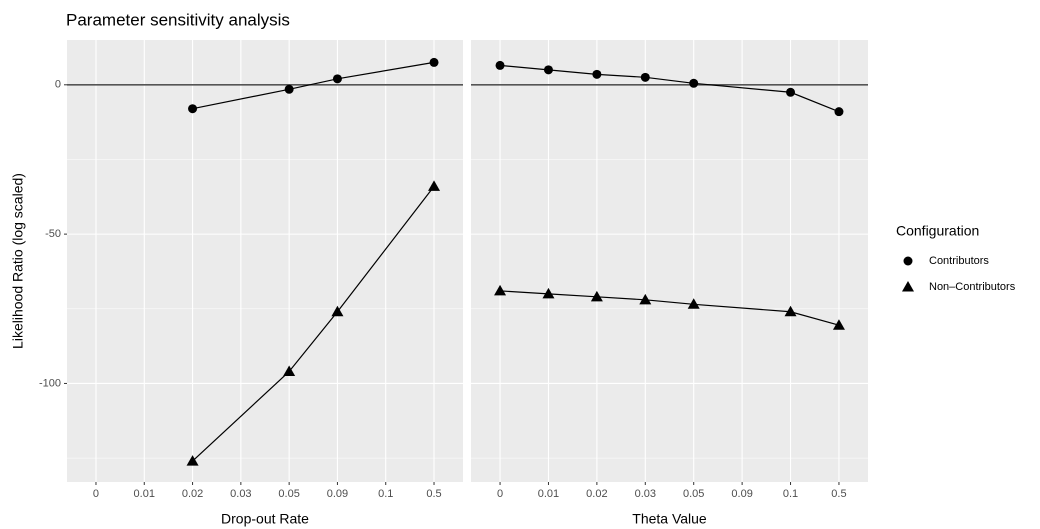 The width and height of the screenshot is (1040, 529). Describe the element at coordinates (669, 519) in the screenshot. I see `x-axis-label: Theta Value` at that location.